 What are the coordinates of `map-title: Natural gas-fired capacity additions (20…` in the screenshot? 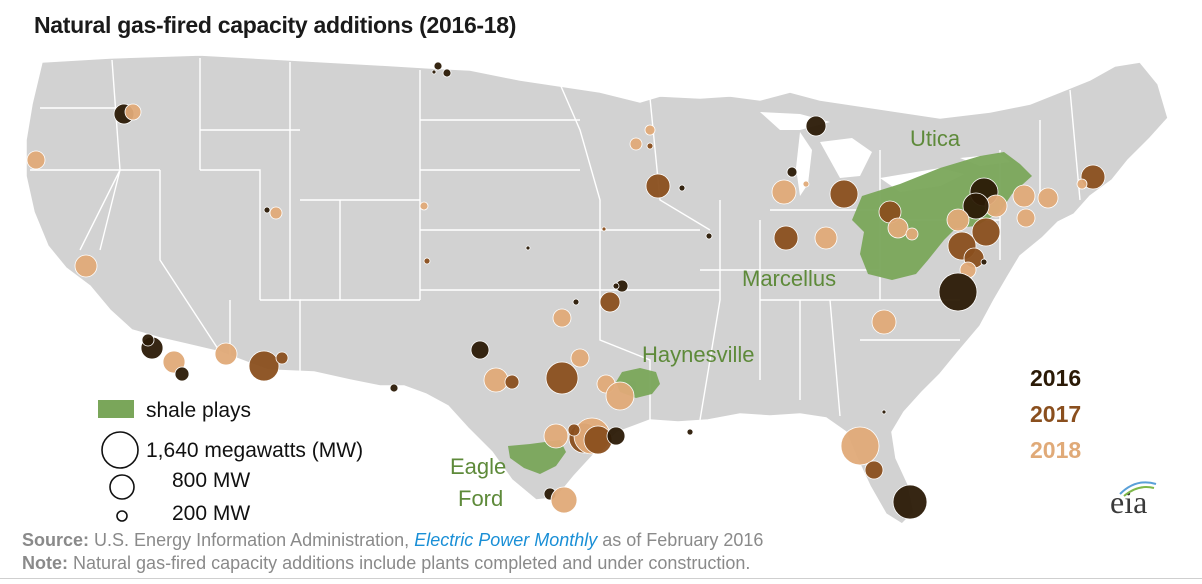 It's located at (275, 25).